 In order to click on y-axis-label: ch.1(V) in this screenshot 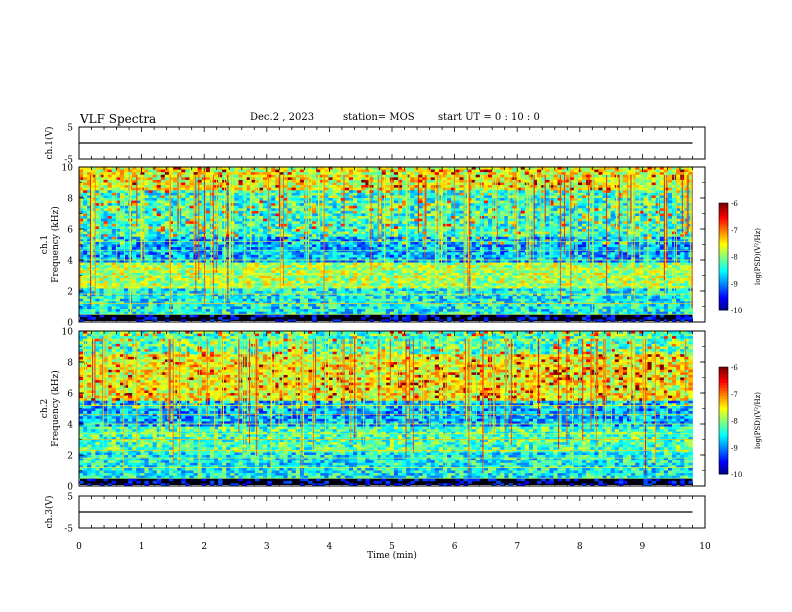, I will do `click(49, 143)`.